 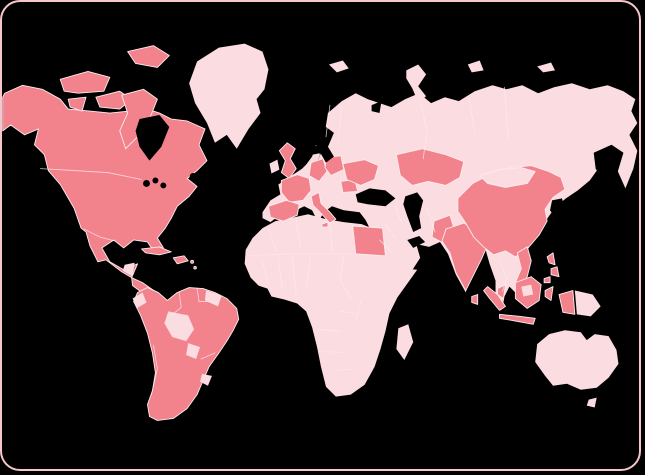 I want to click on region-svalbard, so click(x=338, y=66).